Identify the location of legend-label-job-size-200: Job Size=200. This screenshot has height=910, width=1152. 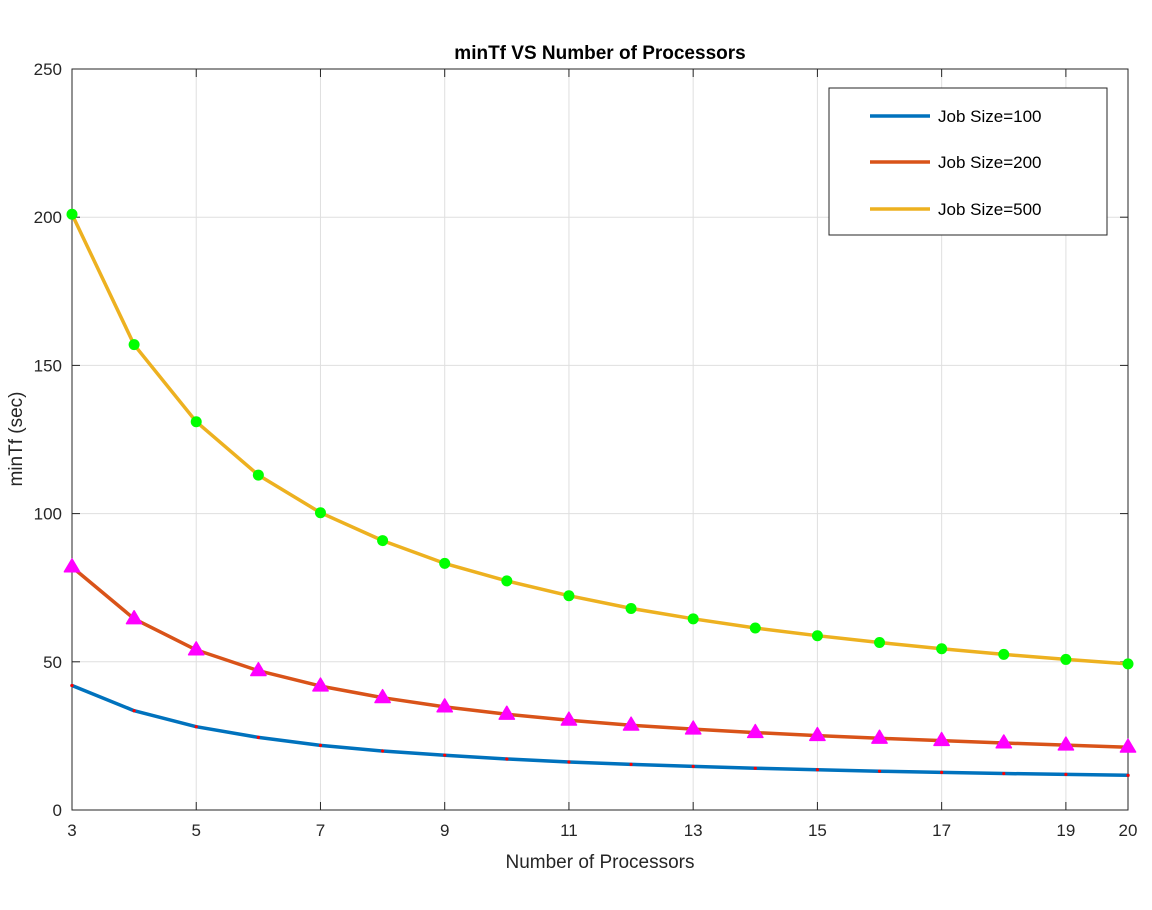
(990, 162).